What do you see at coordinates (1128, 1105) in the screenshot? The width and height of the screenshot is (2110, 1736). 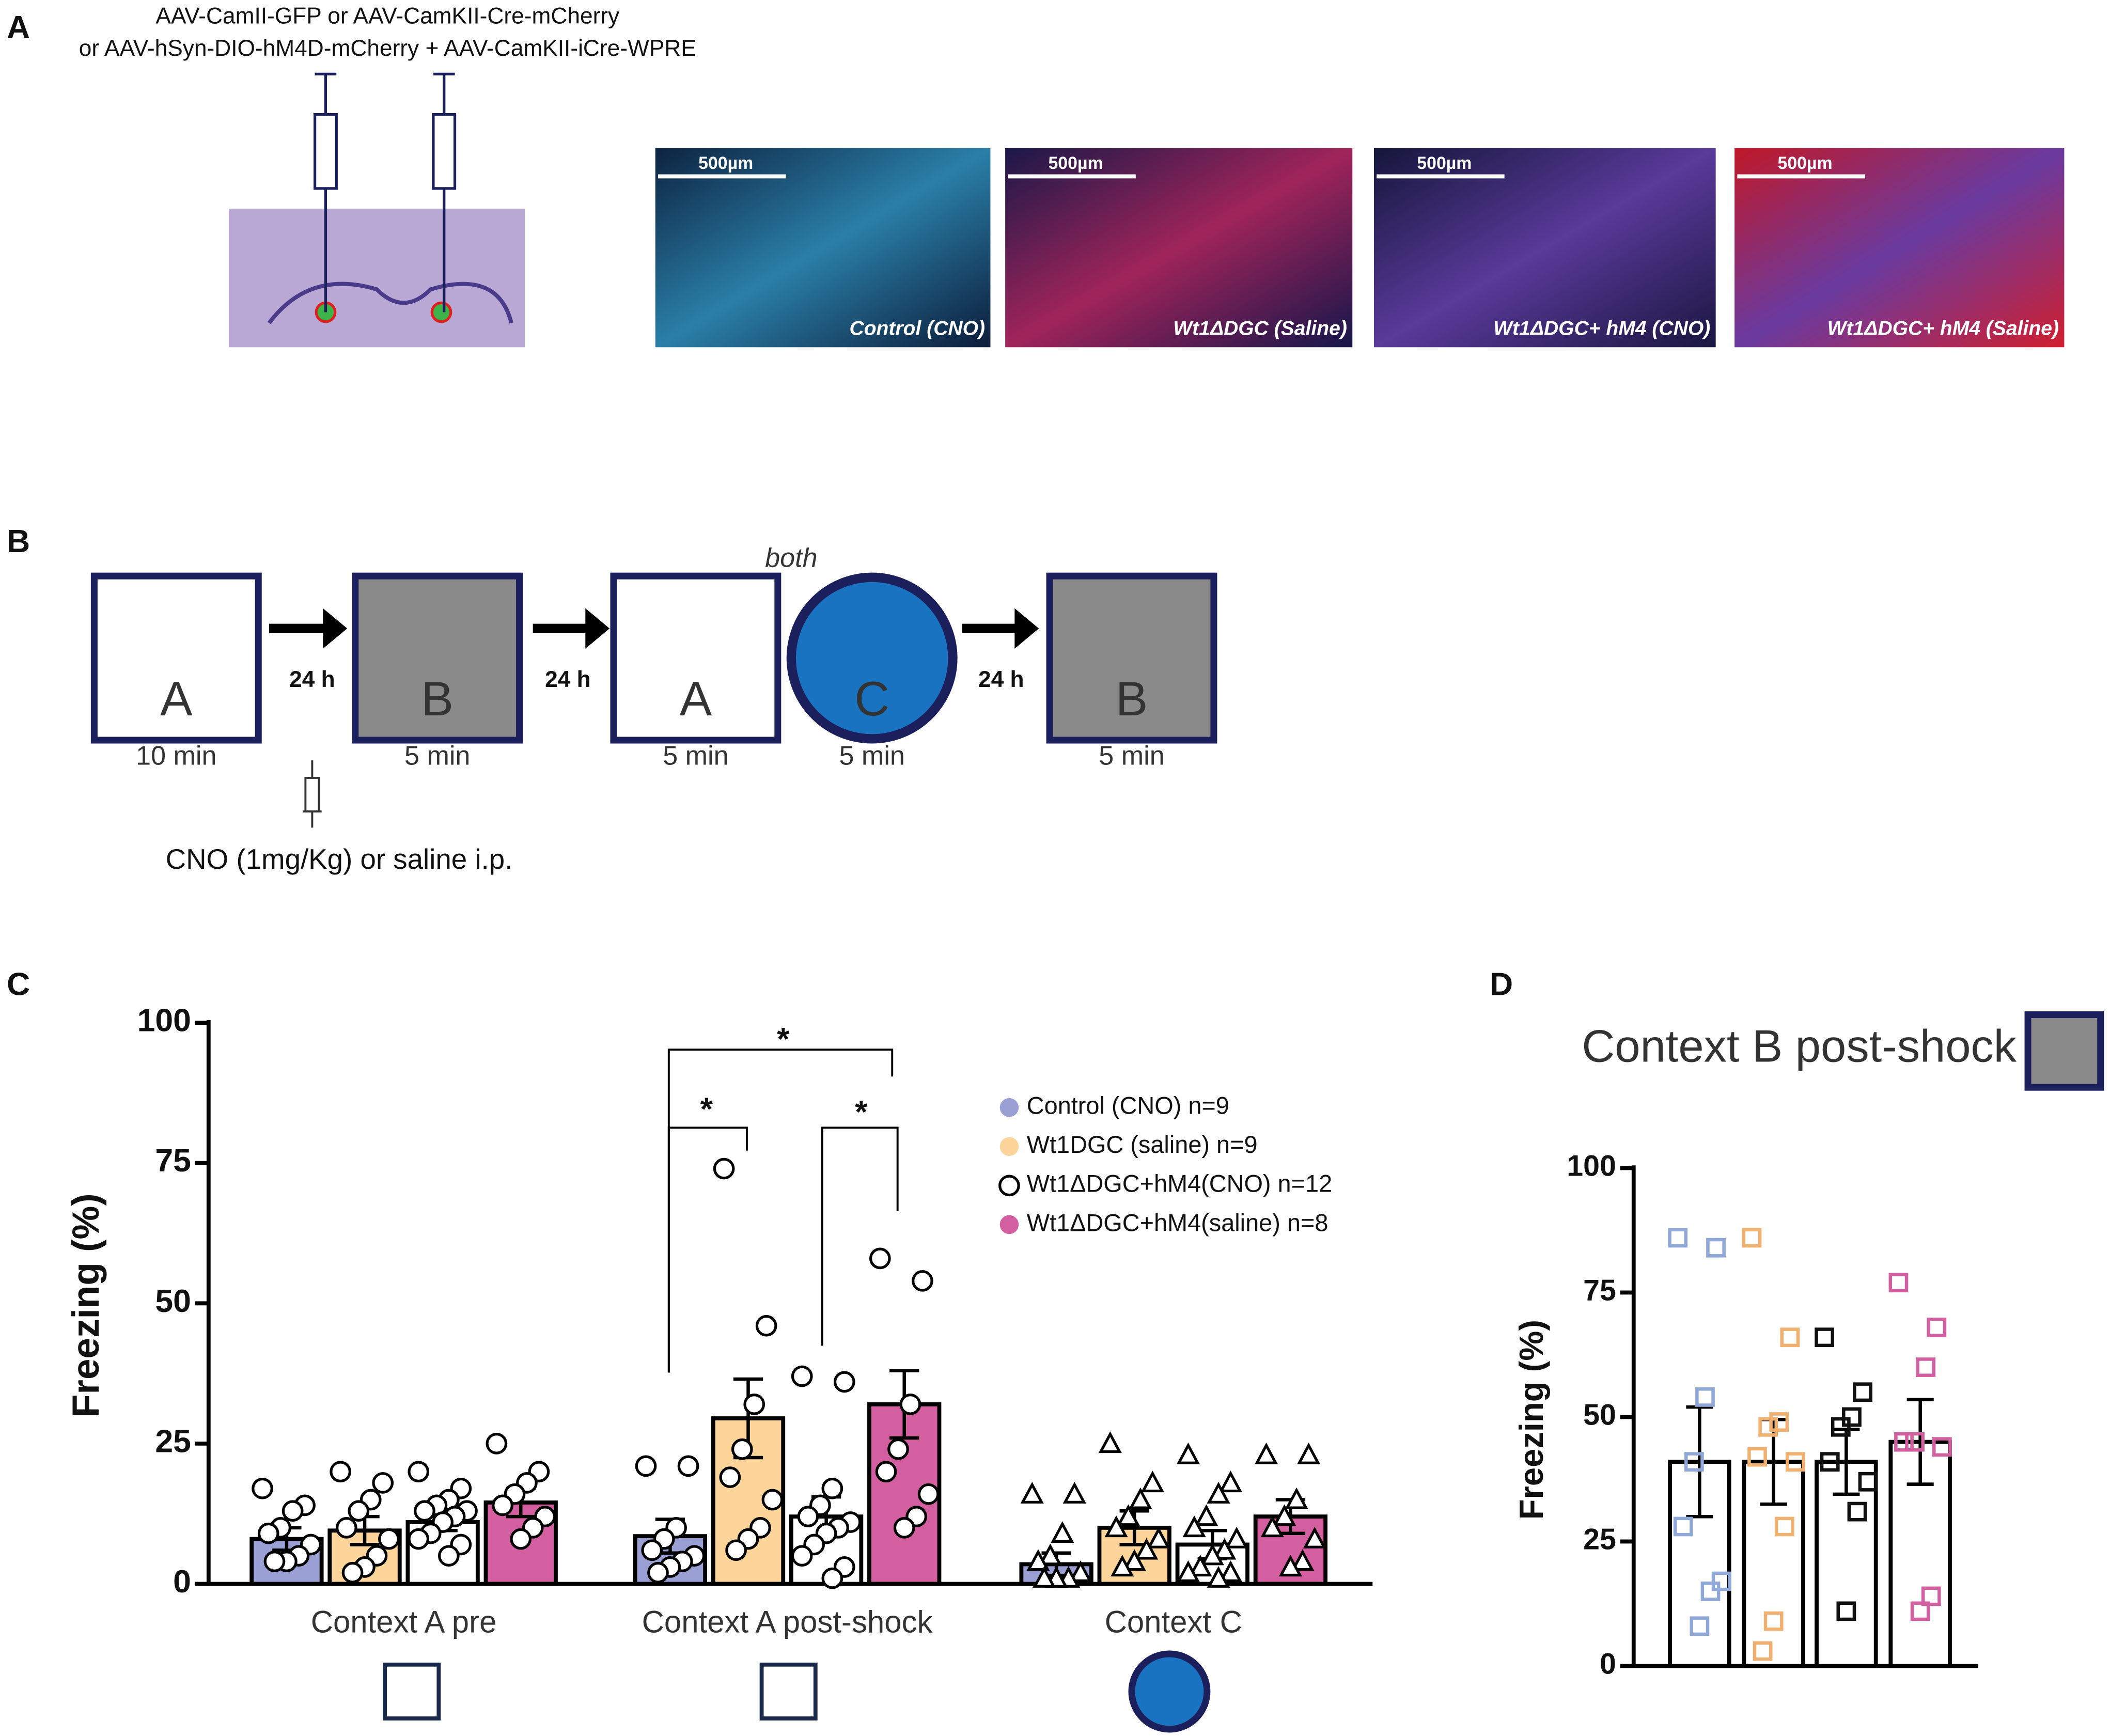 I see `legend-label: Control (CNO) n=9` at bounding box center [1128, 1105].